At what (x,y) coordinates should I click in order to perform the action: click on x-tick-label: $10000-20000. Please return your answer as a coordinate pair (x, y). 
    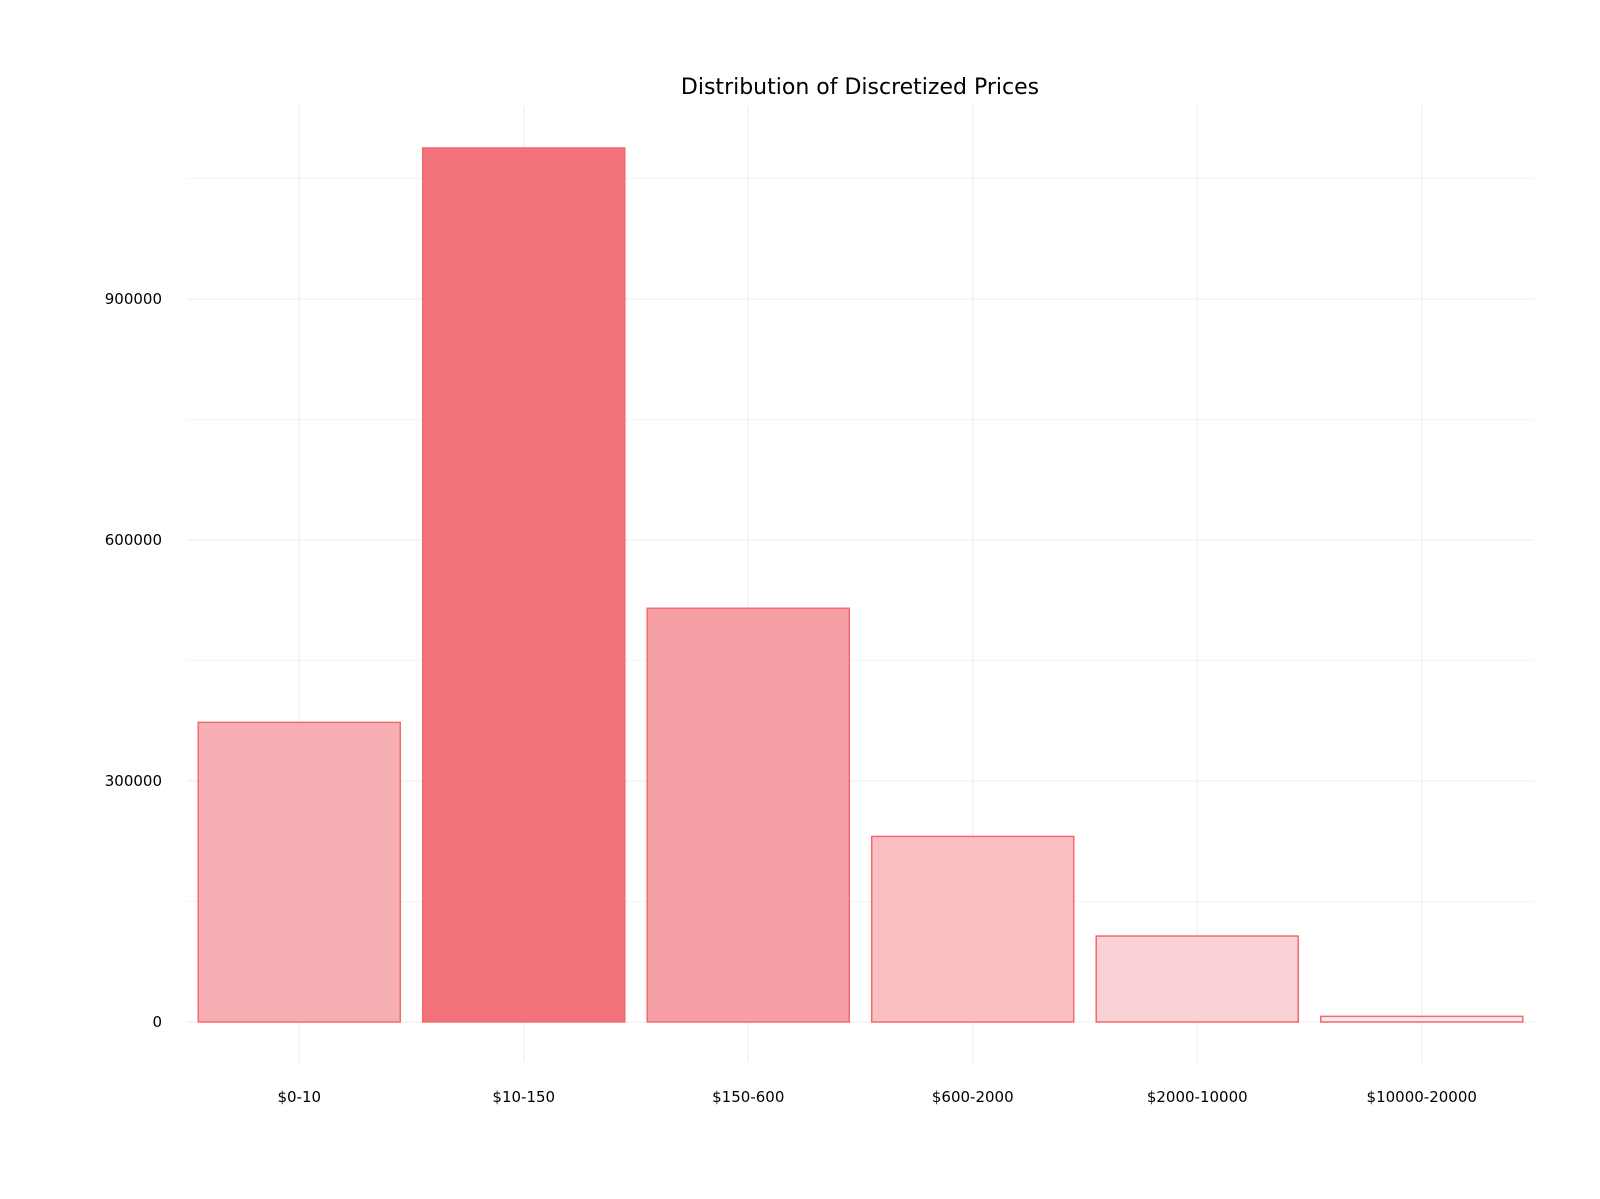
    Looking at the image, I should click on (1422, 1097).